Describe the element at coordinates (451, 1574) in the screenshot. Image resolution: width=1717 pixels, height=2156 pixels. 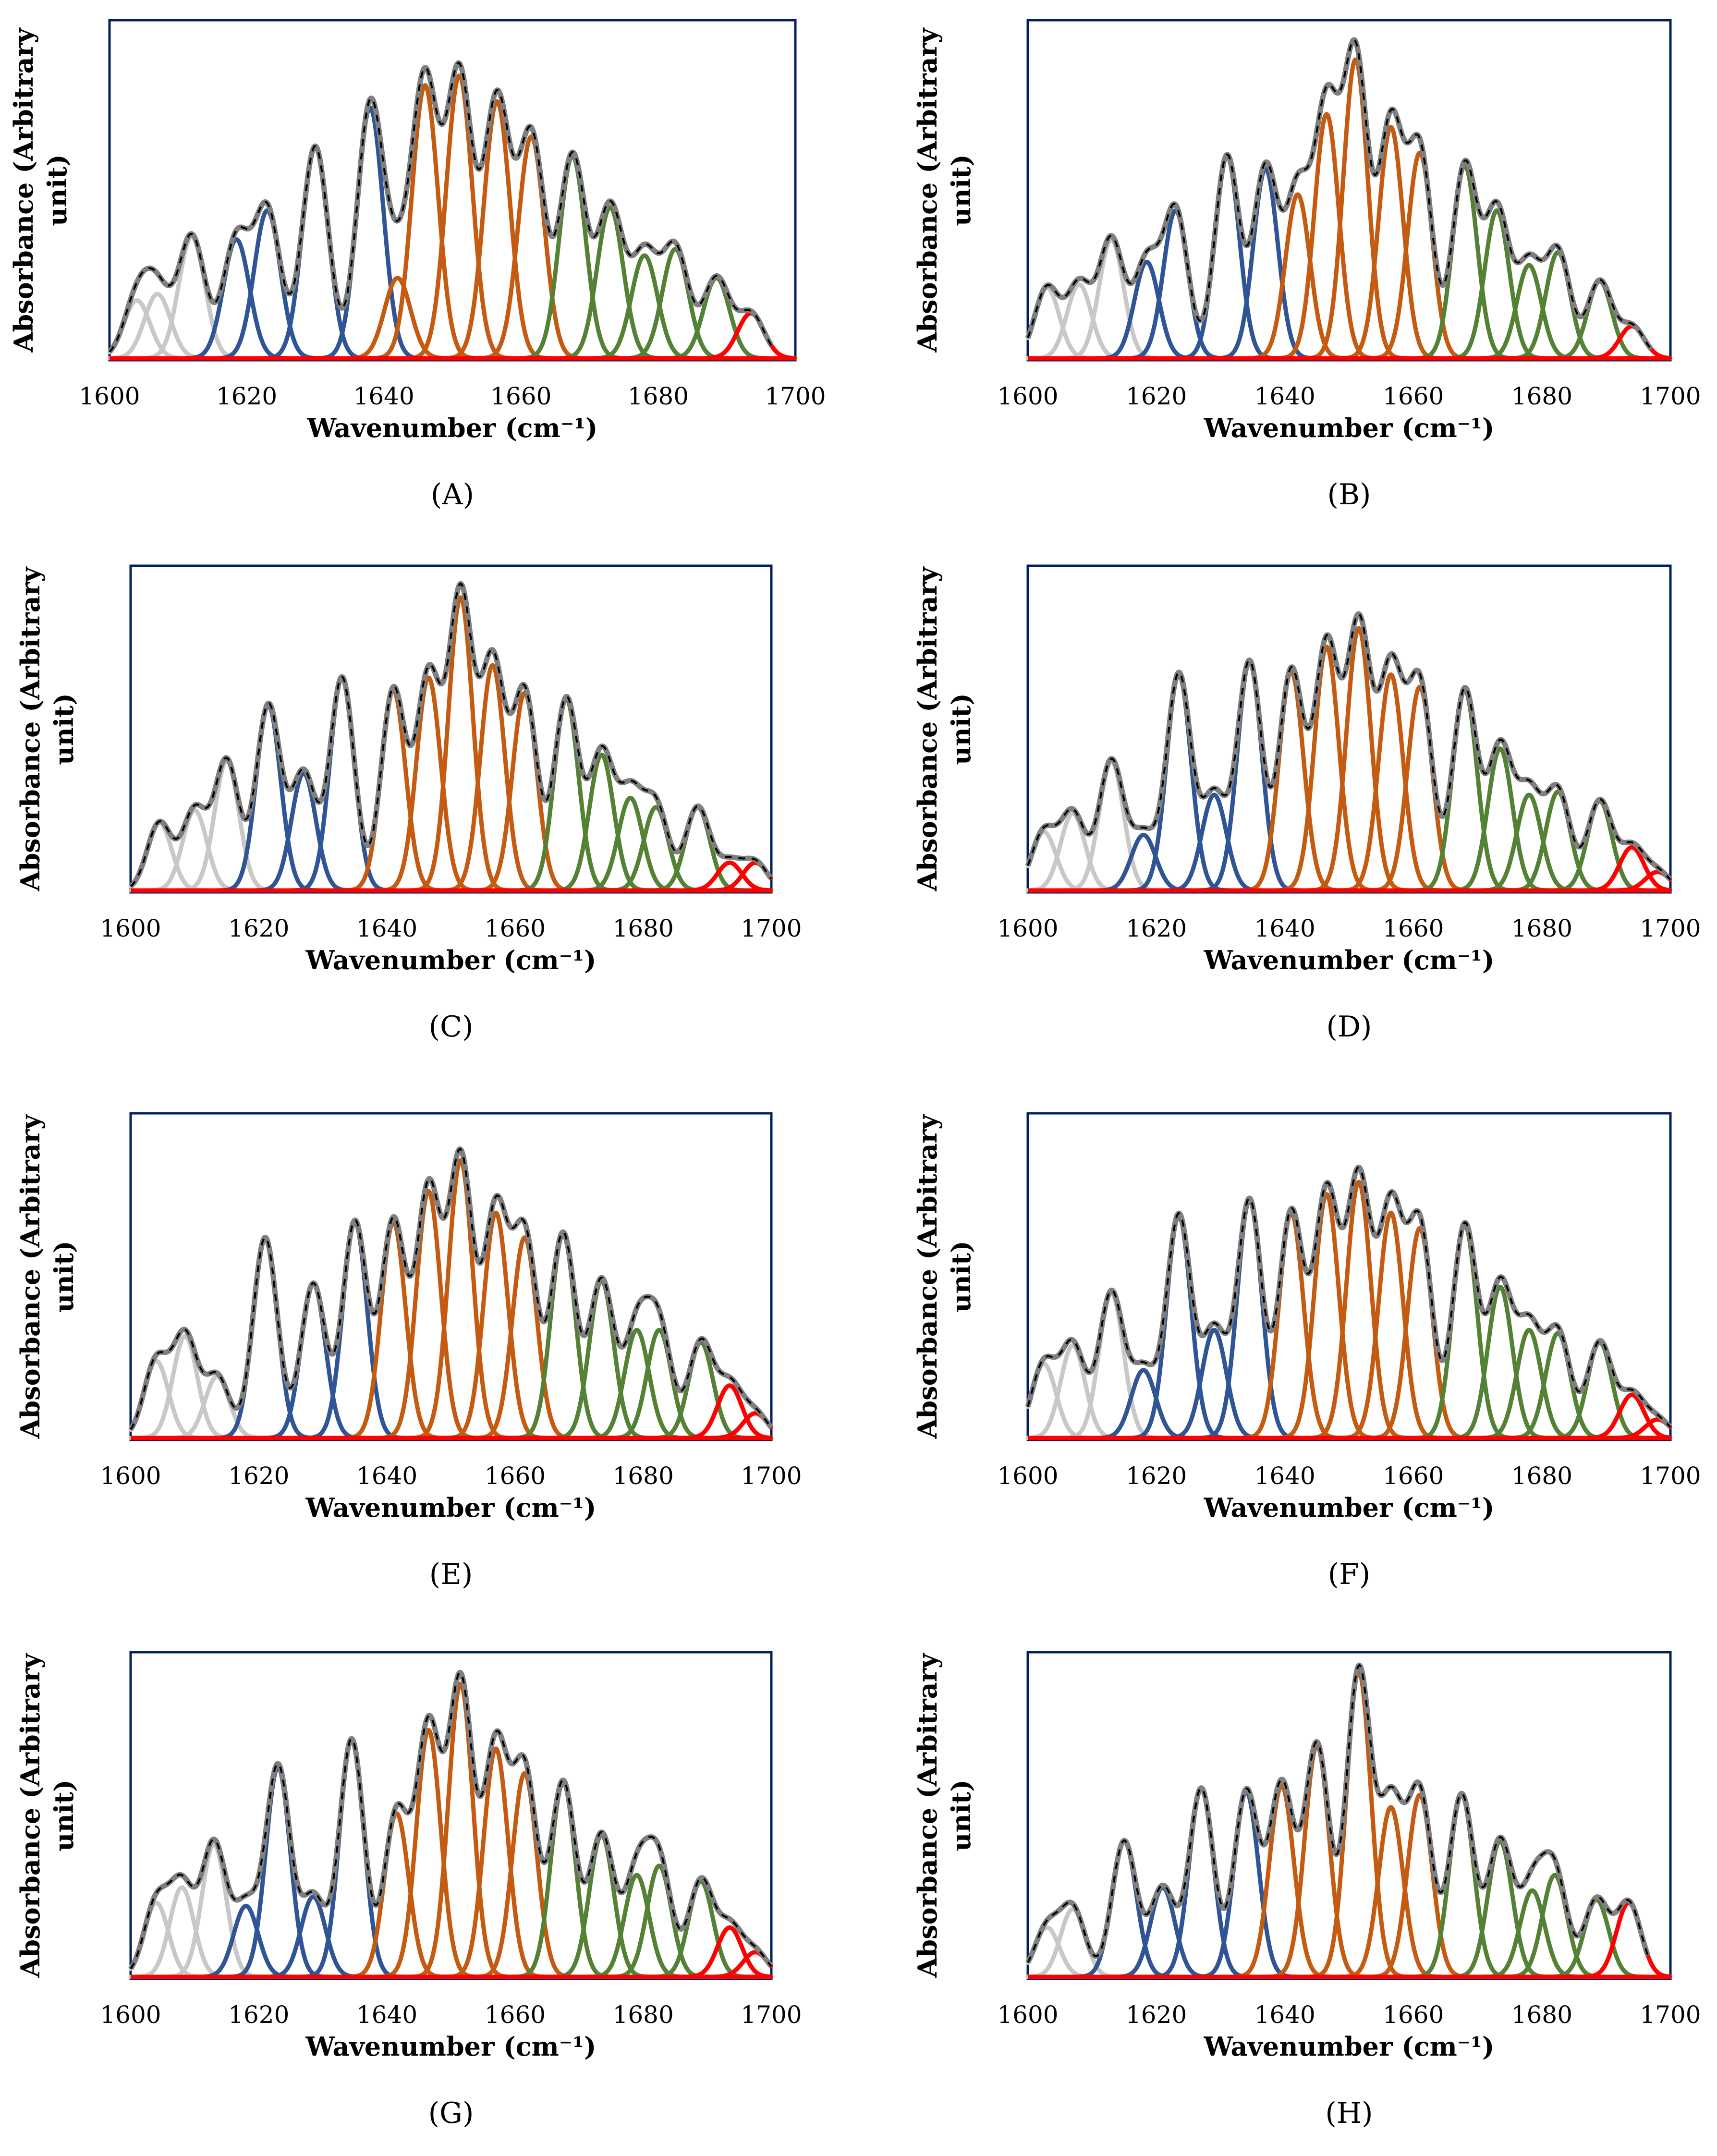
I see `panel-label: (E)` at that location.